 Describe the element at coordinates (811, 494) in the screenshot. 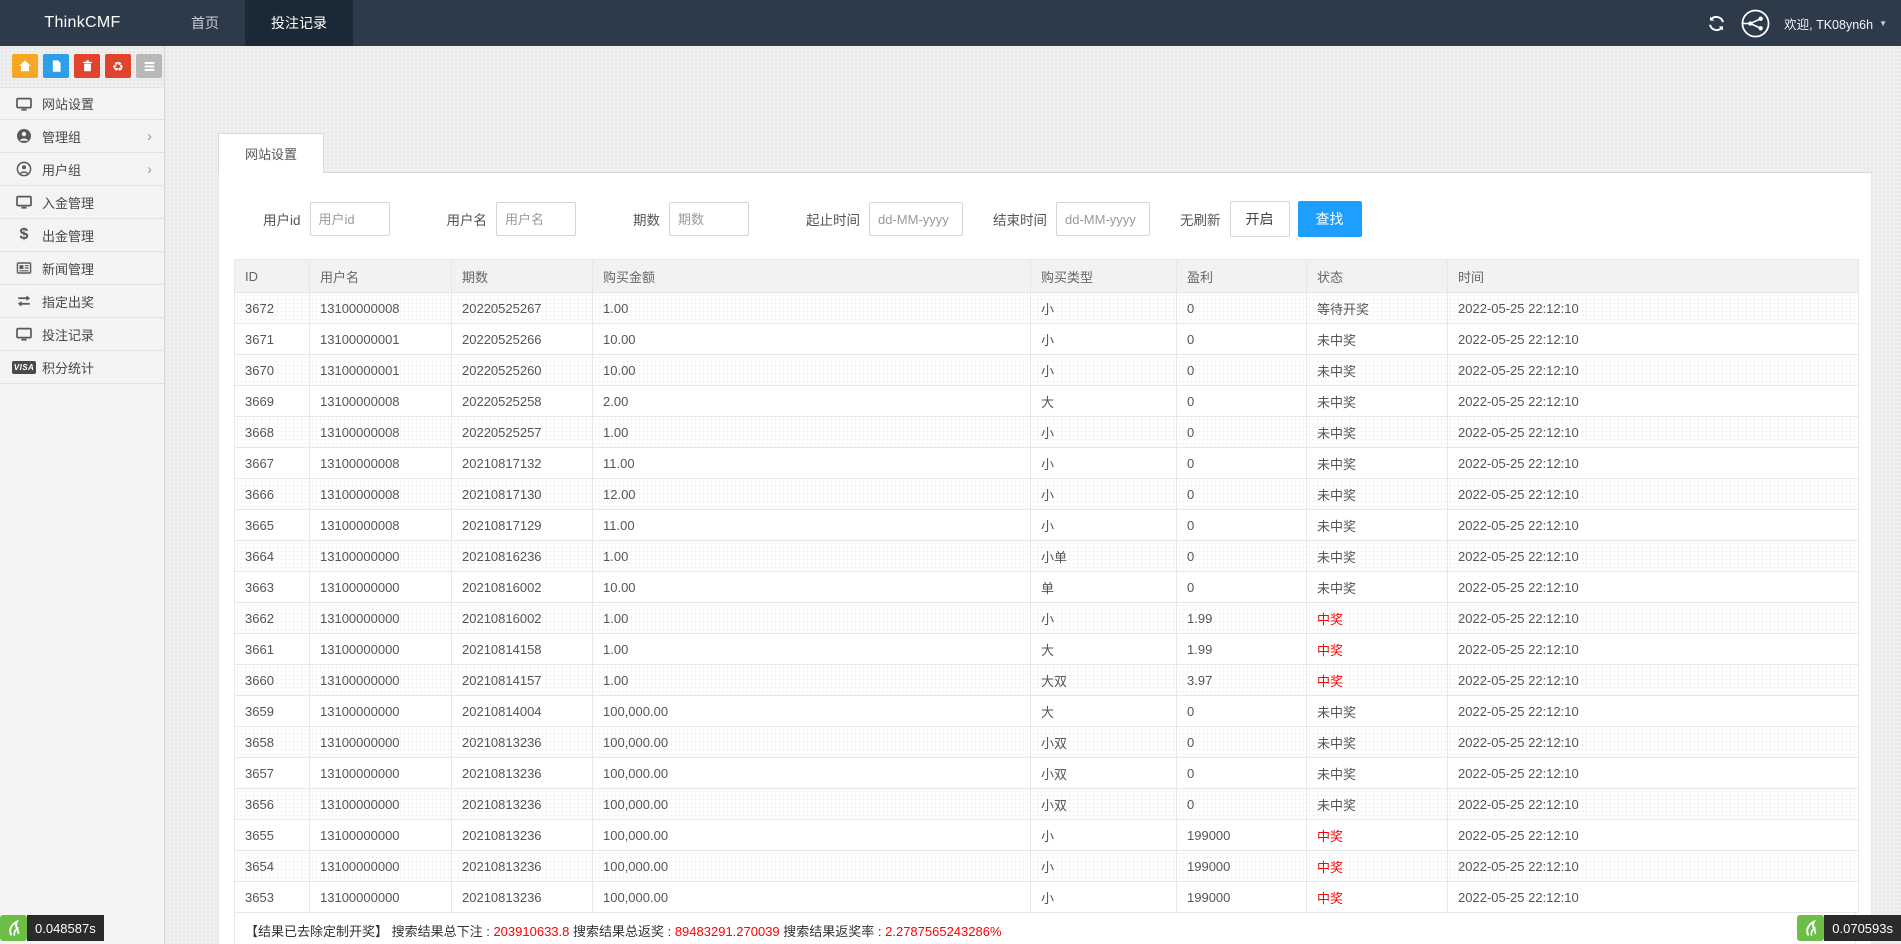

I see `cell-amount: 12.00` at that location.